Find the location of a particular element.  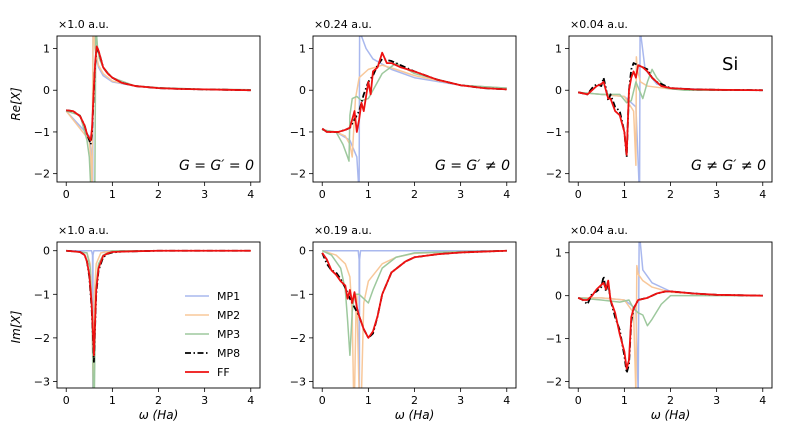

scale-label: ×0.24 a.u. is located at coordinates (343, 24).